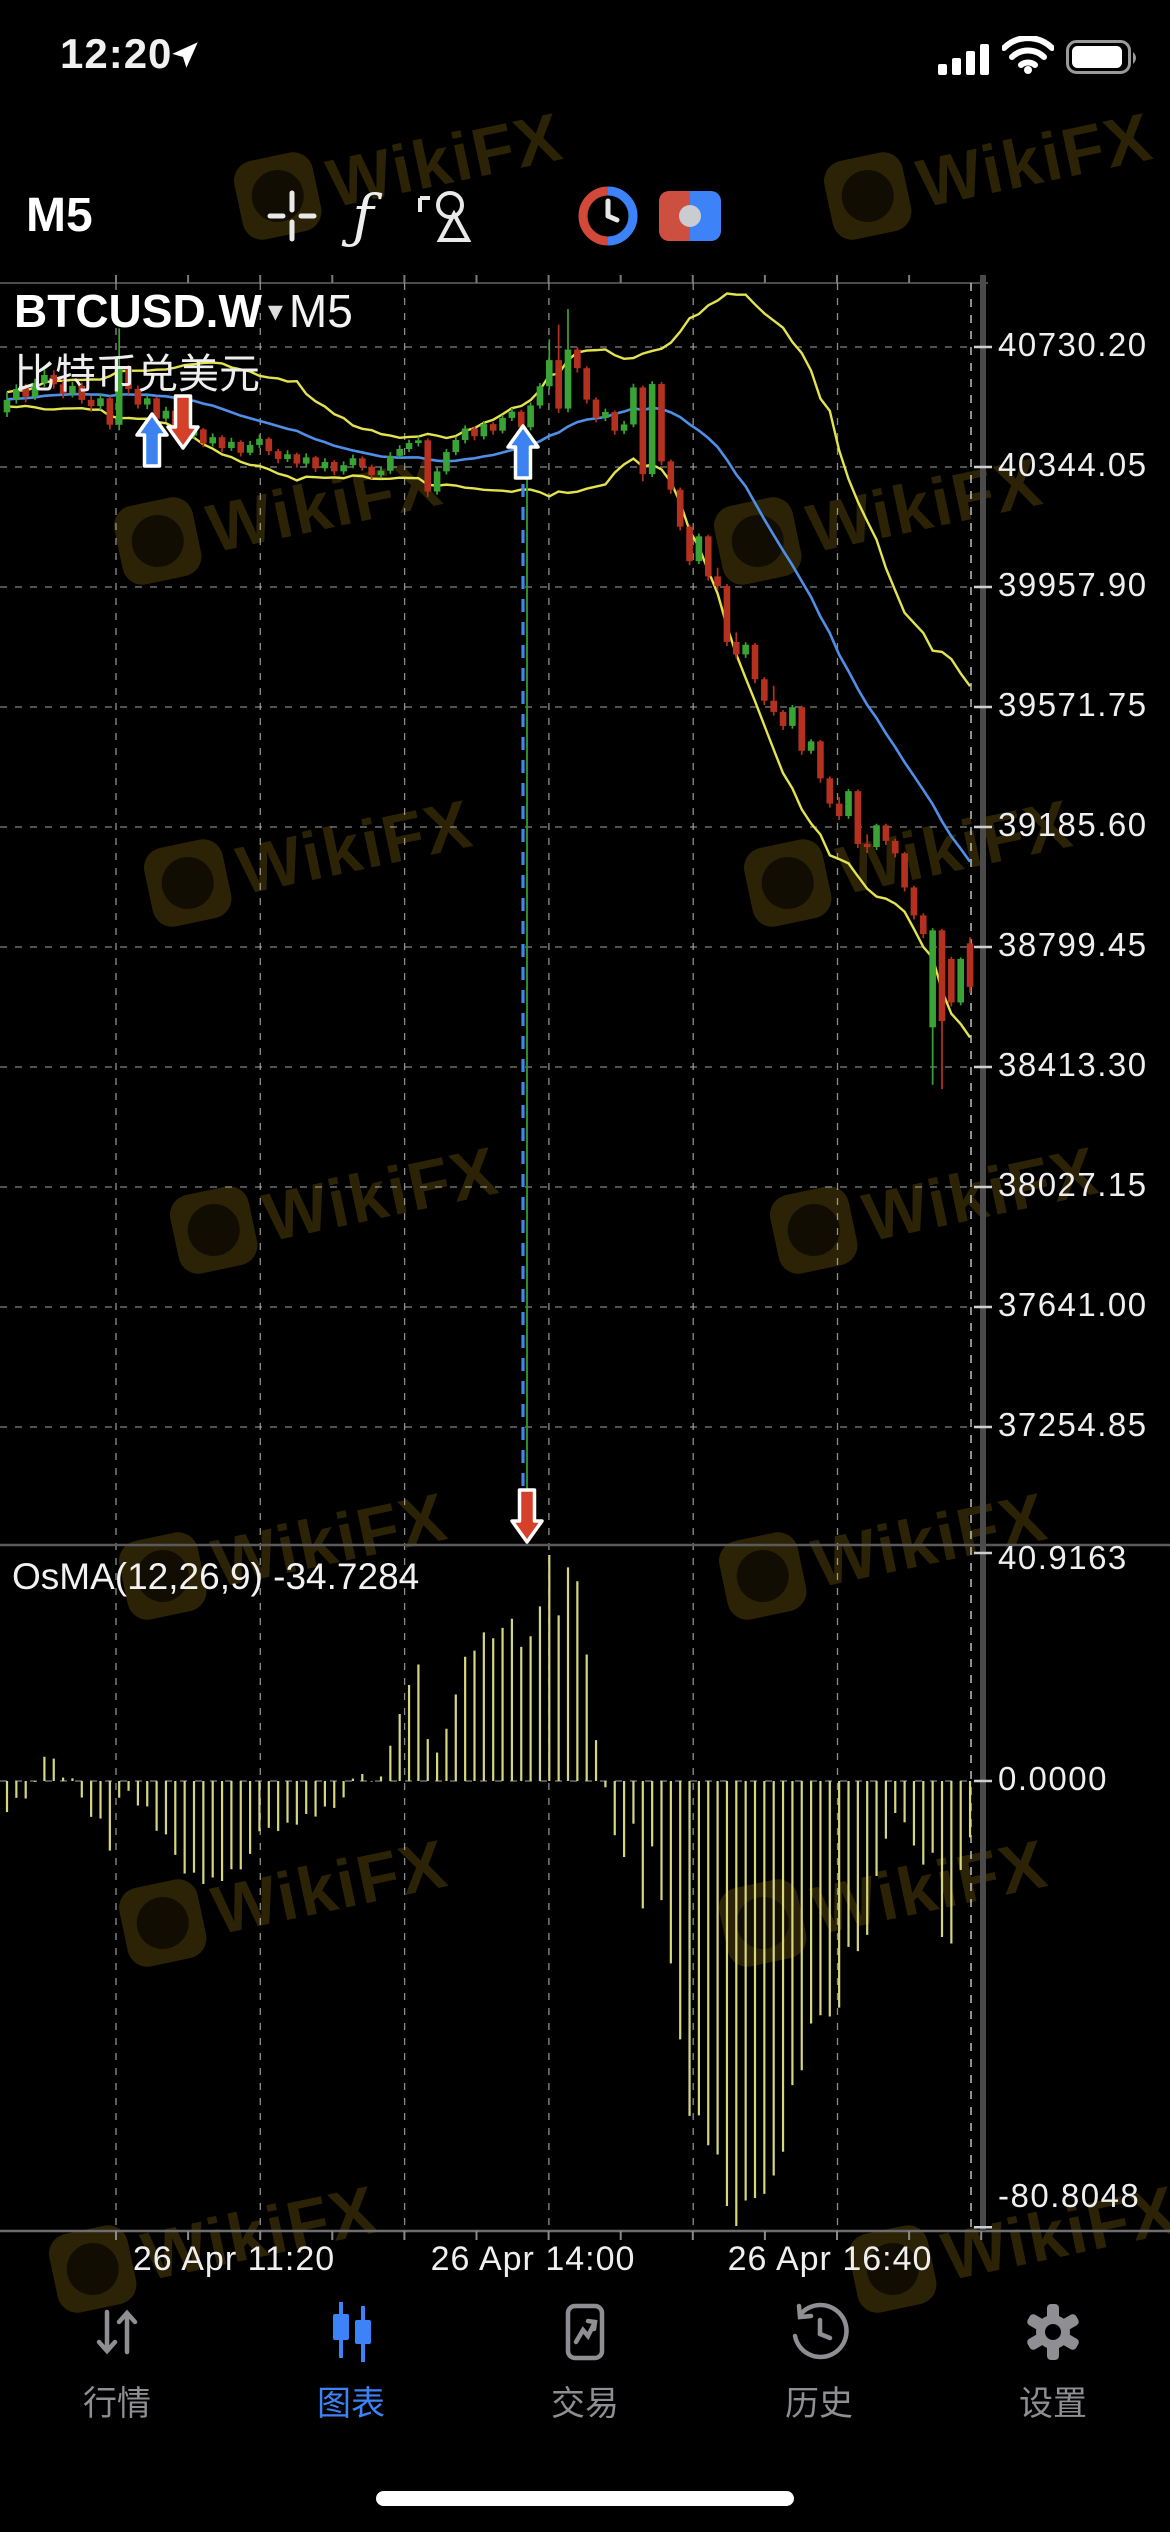 The width and height of the screenshot is (1170, 2532). I want to click on bottom-tab-bar: 行情 图表 交易, so click(585, 2377).